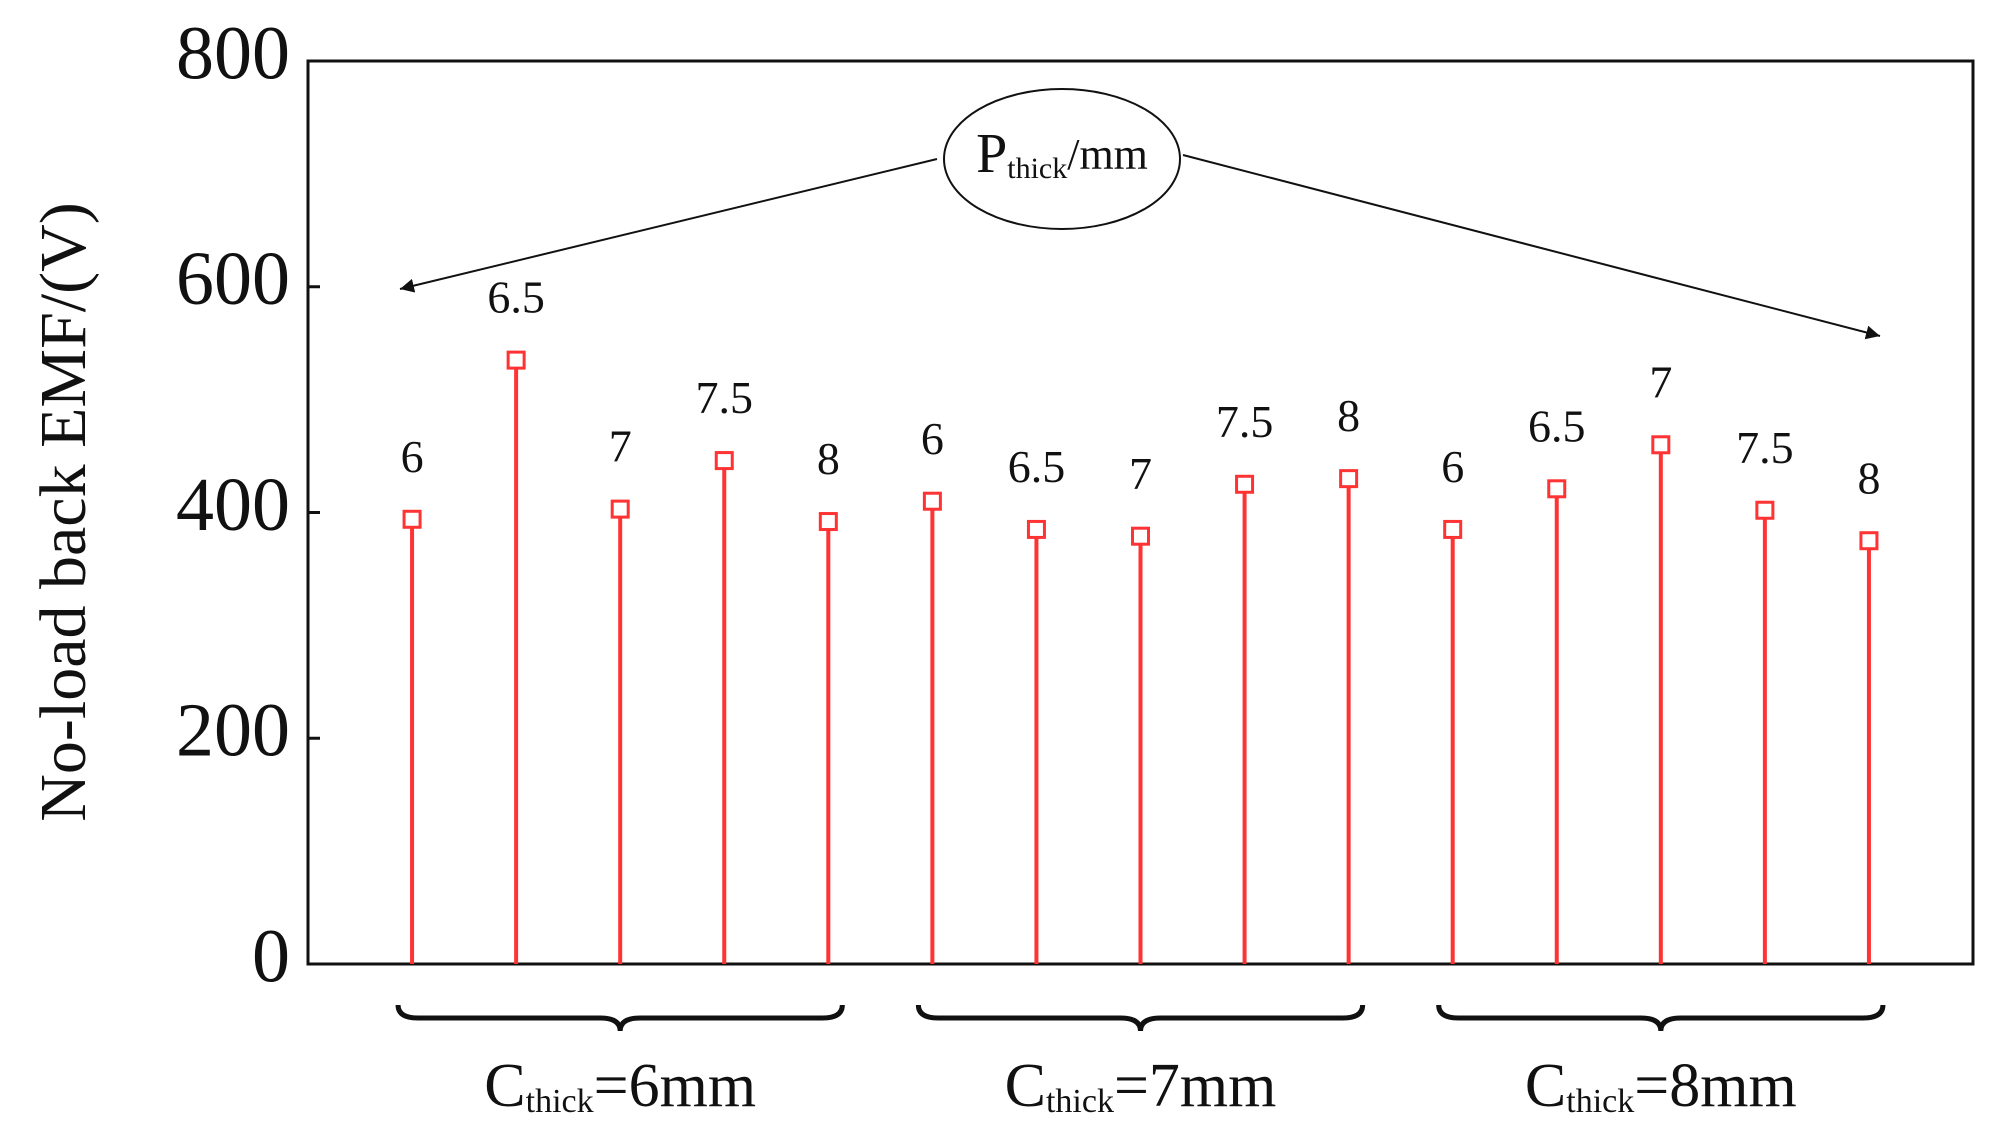 This screenshot has width=1991, height=1142. I want to click on annotation-ellipse, so click(1062, 159).